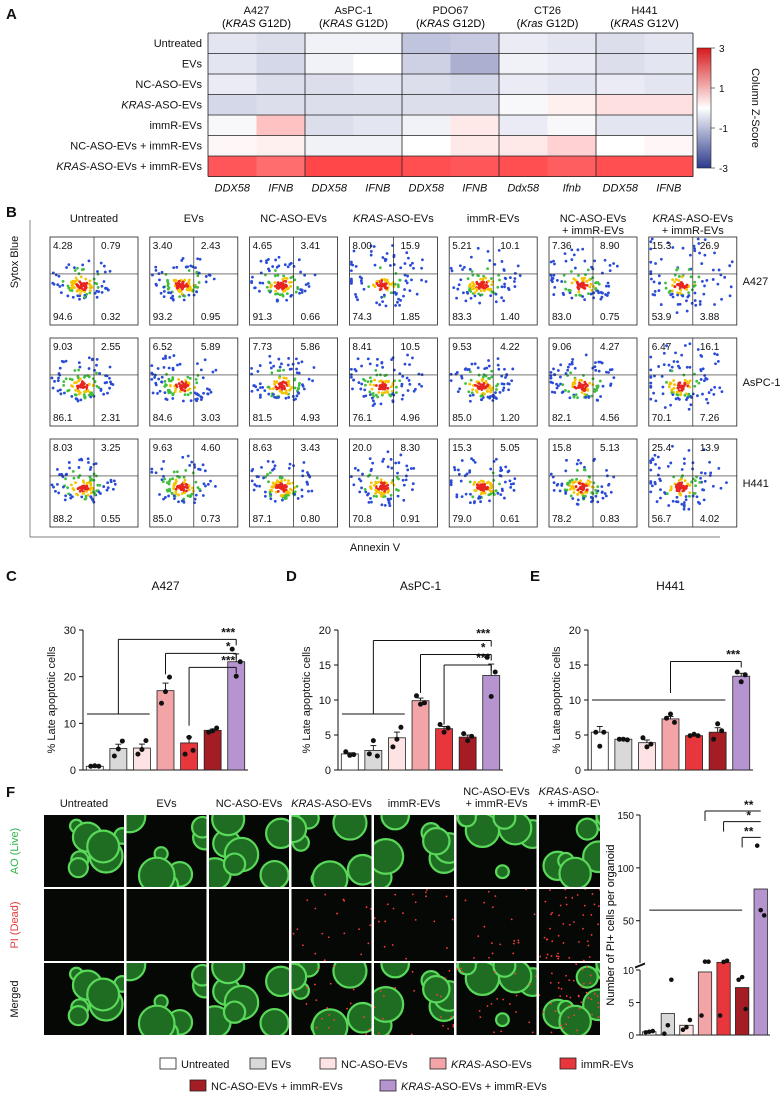 This screenshot has width=783, height=1104. I want to click on heatmap-mutation: (KRAS G12D), so click(450, 24).